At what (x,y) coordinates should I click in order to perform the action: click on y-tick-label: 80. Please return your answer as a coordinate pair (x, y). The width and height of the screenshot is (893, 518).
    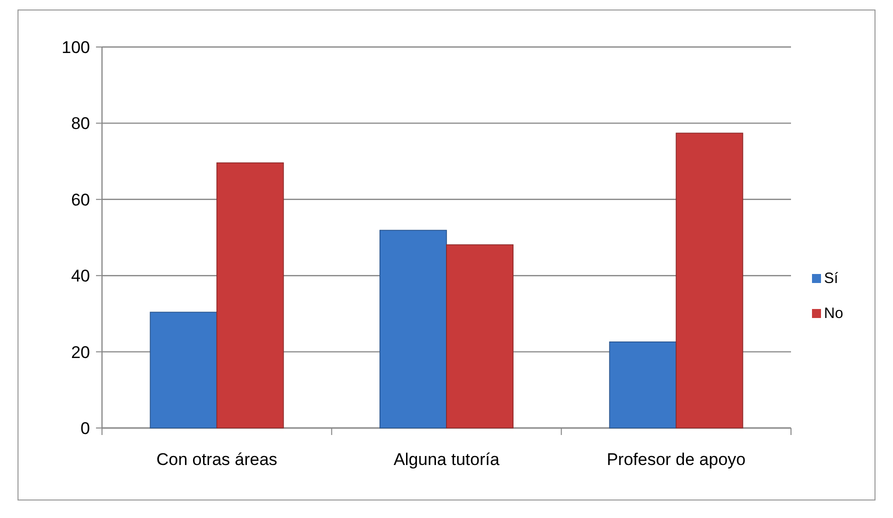
    Looking at the image, I should click on (80, 124).